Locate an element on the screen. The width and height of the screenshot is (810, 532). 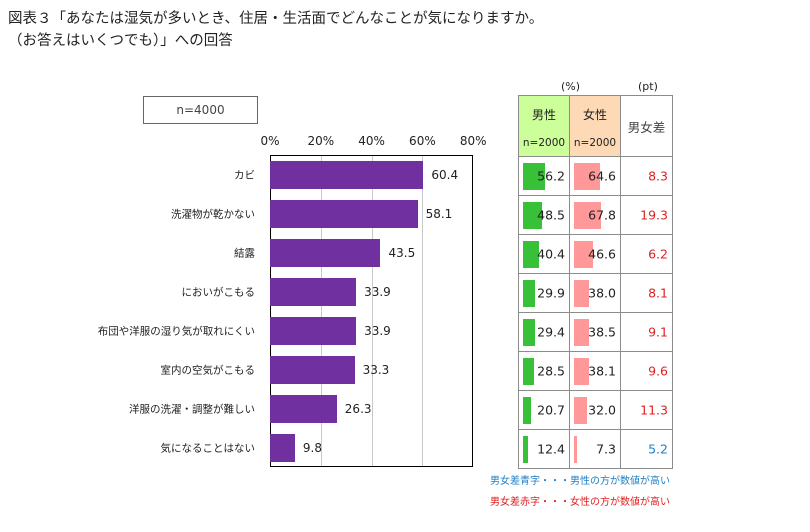
diff-cell: 9.1 is located at coordinates (646, 332).